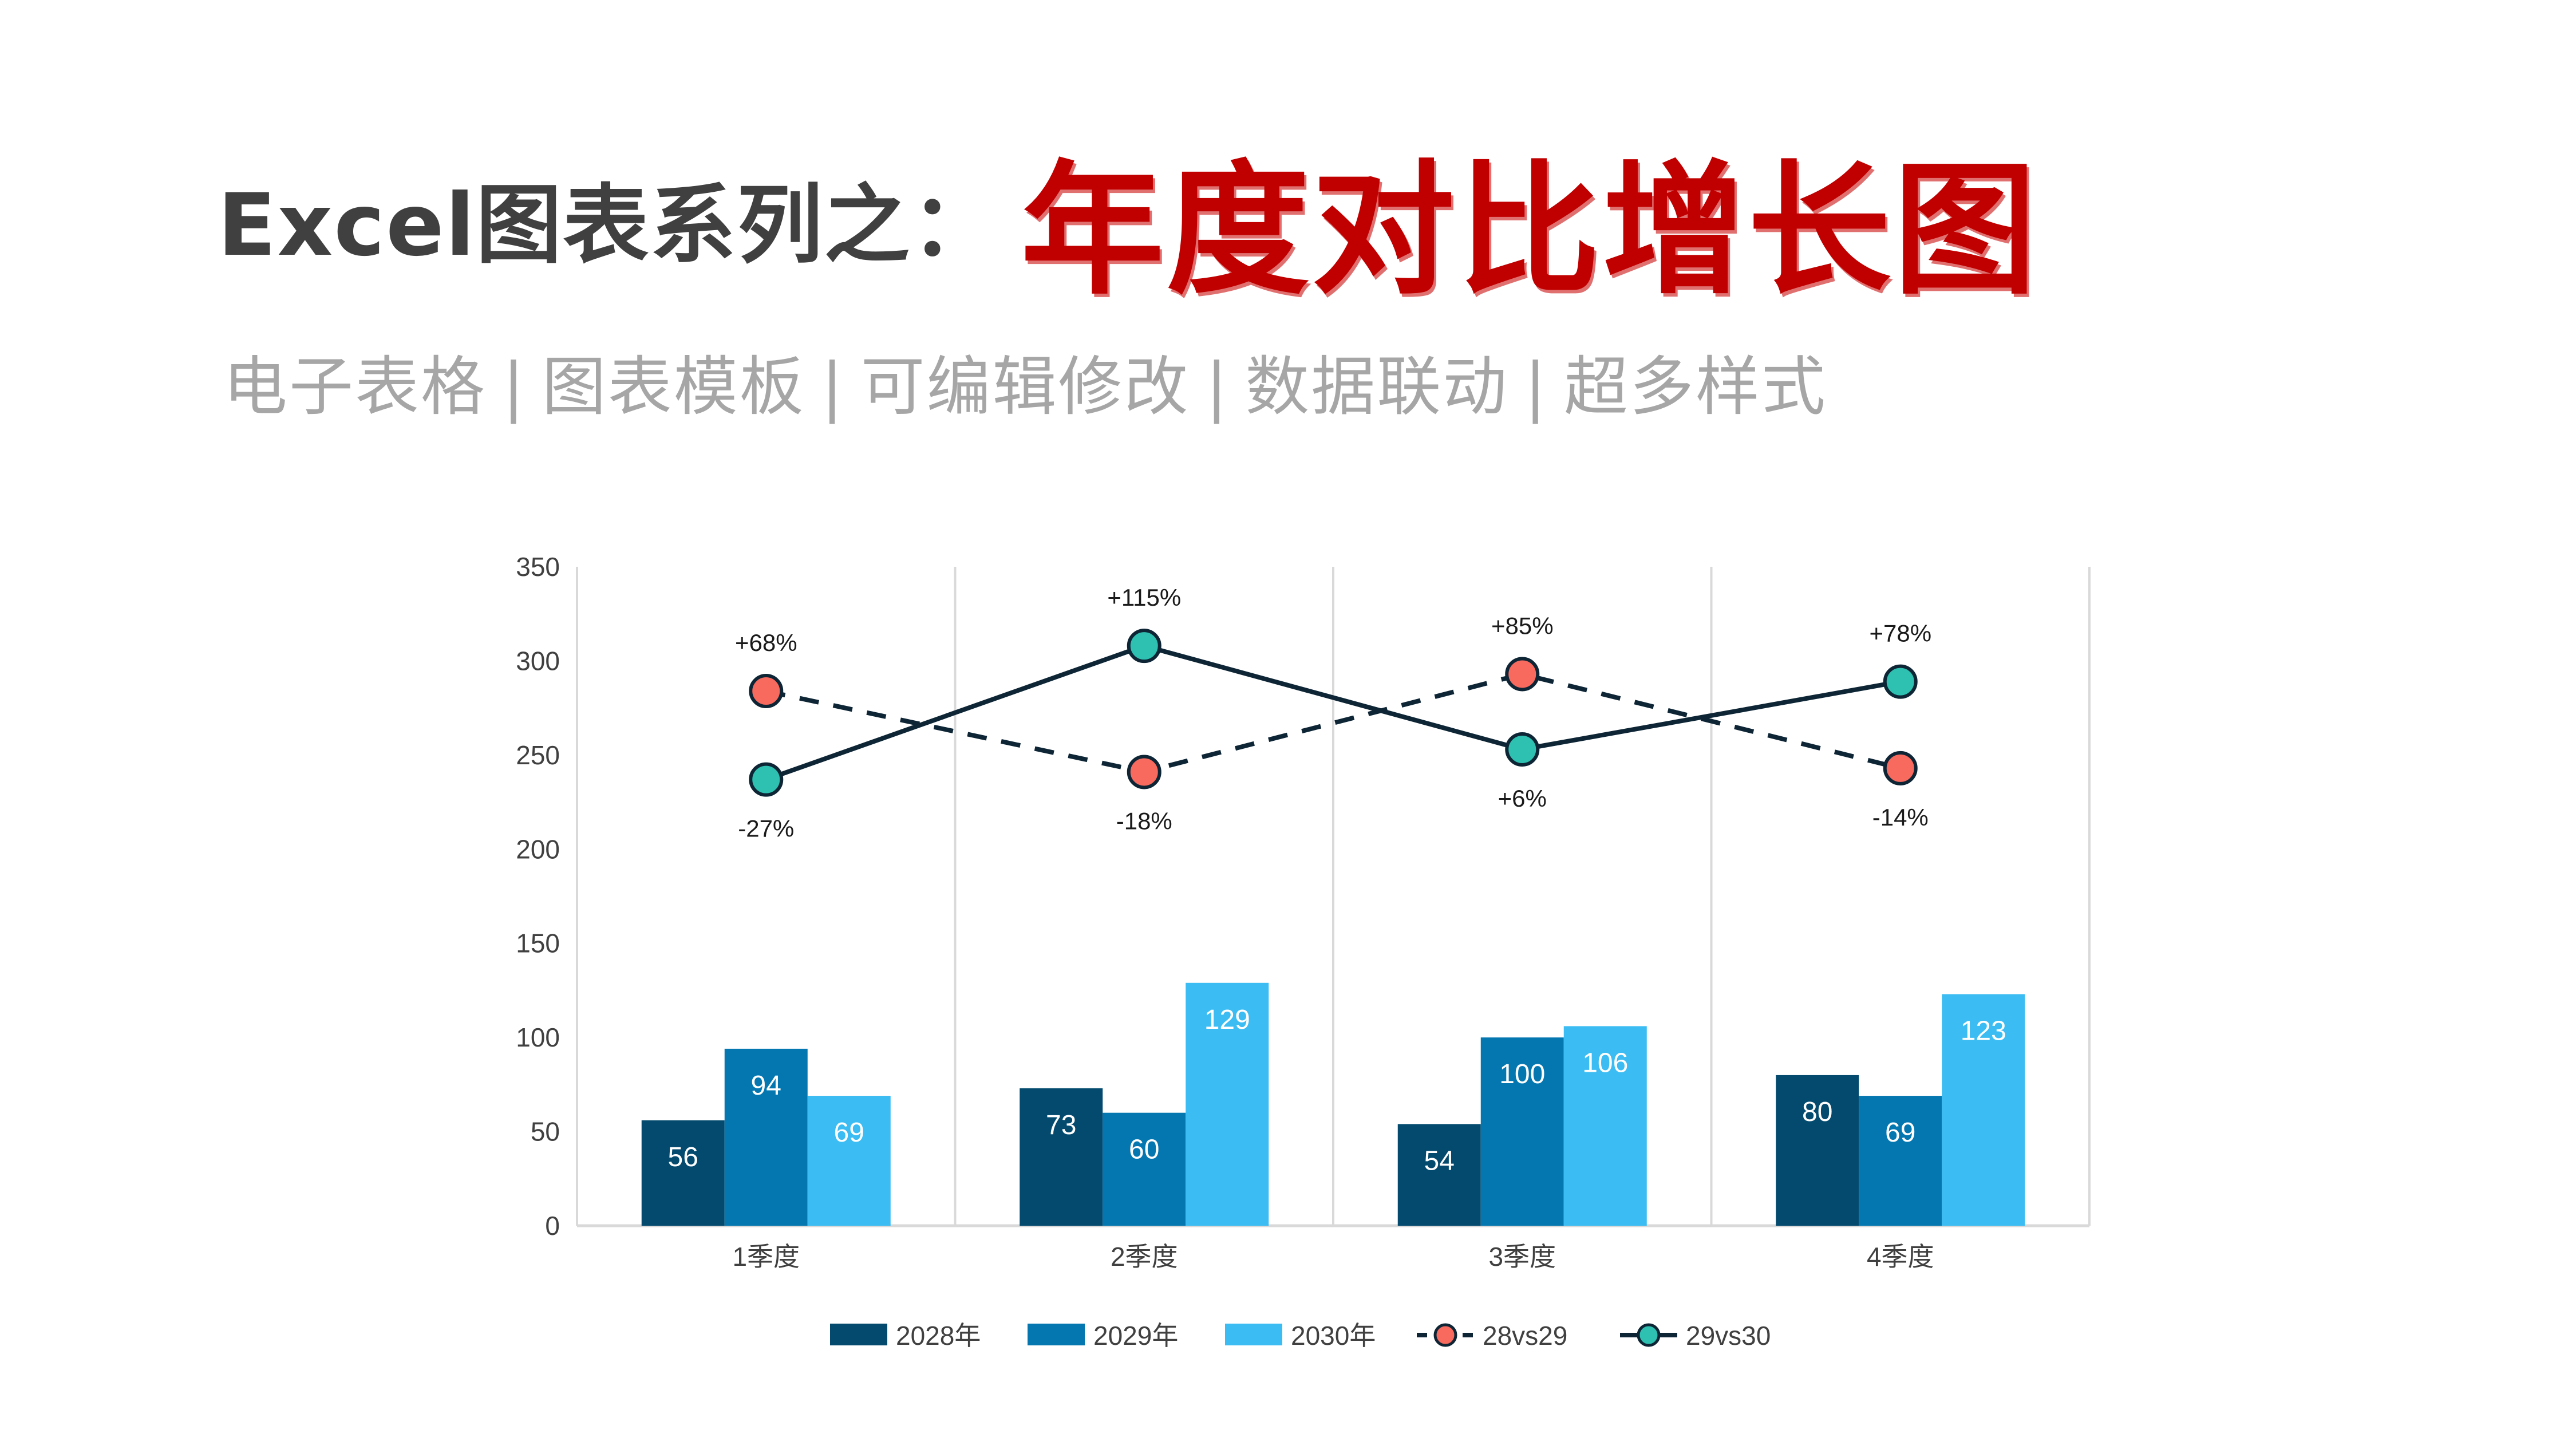 The height and width of the screenshot is (1449, 2576). Describe the element at coordinates (673, 387) in the screenshot. I see `tag-2: 图表模板` at that location.